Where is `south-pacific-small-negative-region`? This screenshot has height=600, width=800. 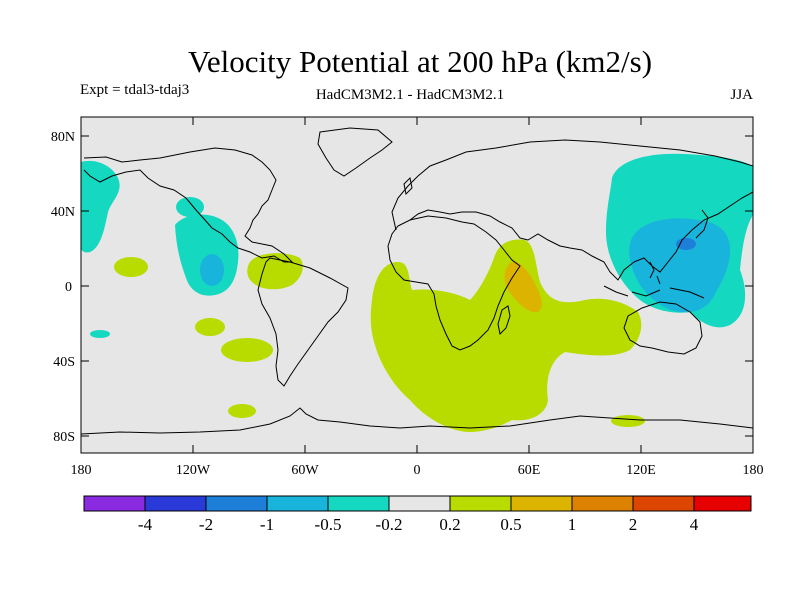
south-pacific-small-negative-region is located at coordinates (100, 334).